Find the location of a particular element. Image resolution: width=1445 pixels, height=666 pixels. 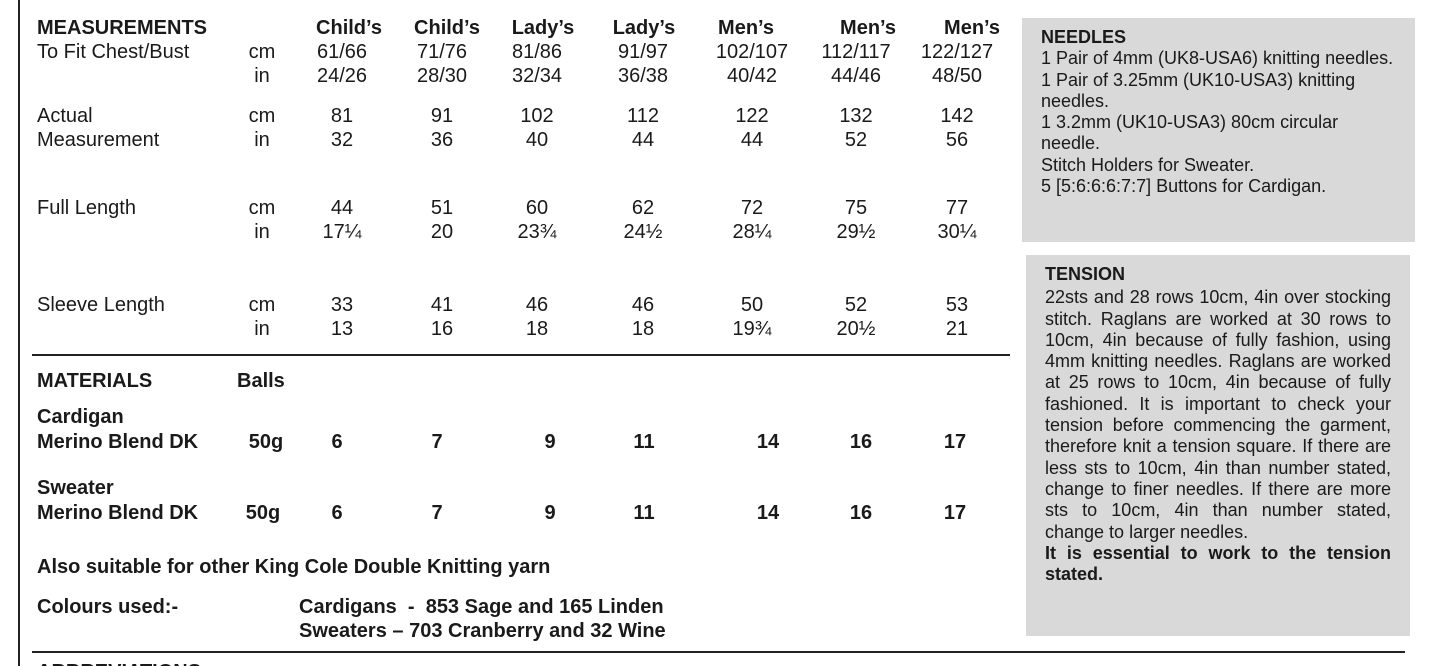

ball-count: 16 is located at coordinates (861, 513).